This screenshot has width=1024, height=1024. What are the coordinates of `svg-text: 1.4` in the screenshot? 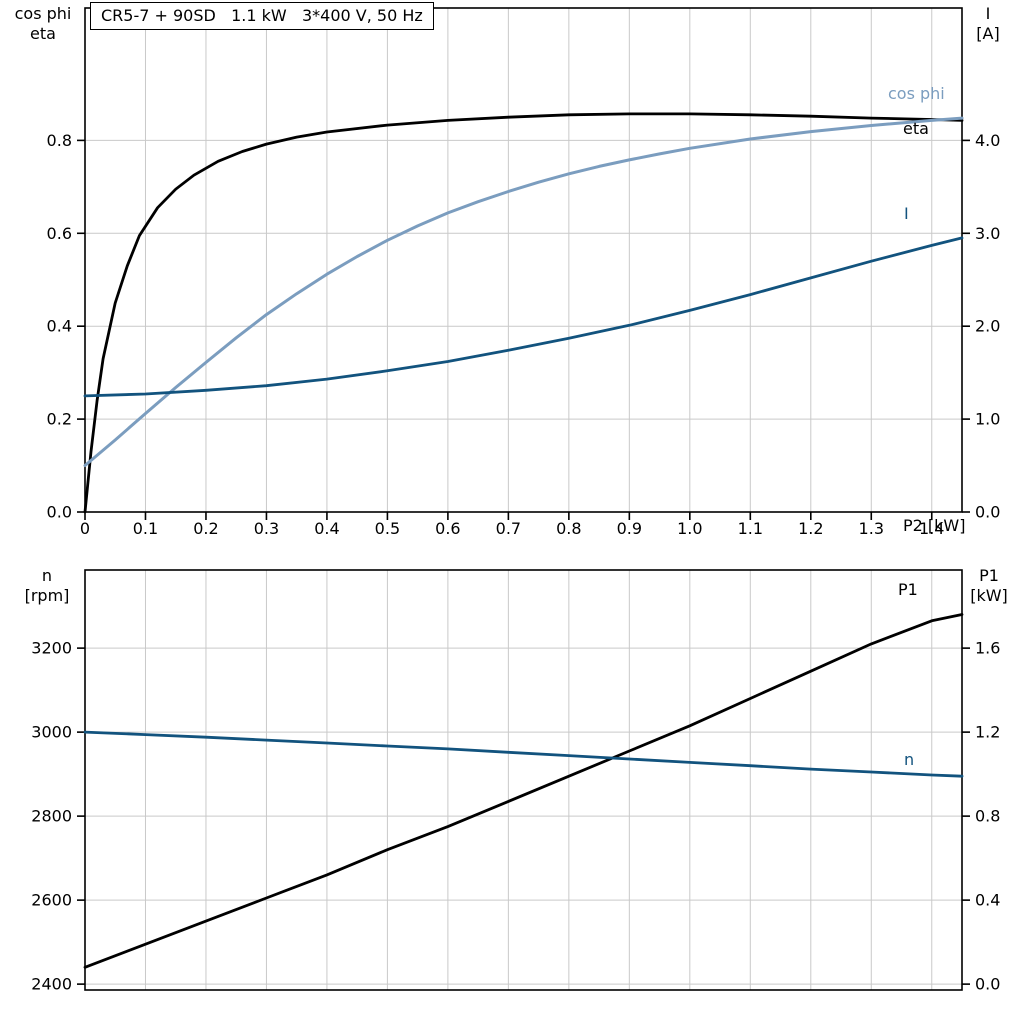 It's located at (931, 528).